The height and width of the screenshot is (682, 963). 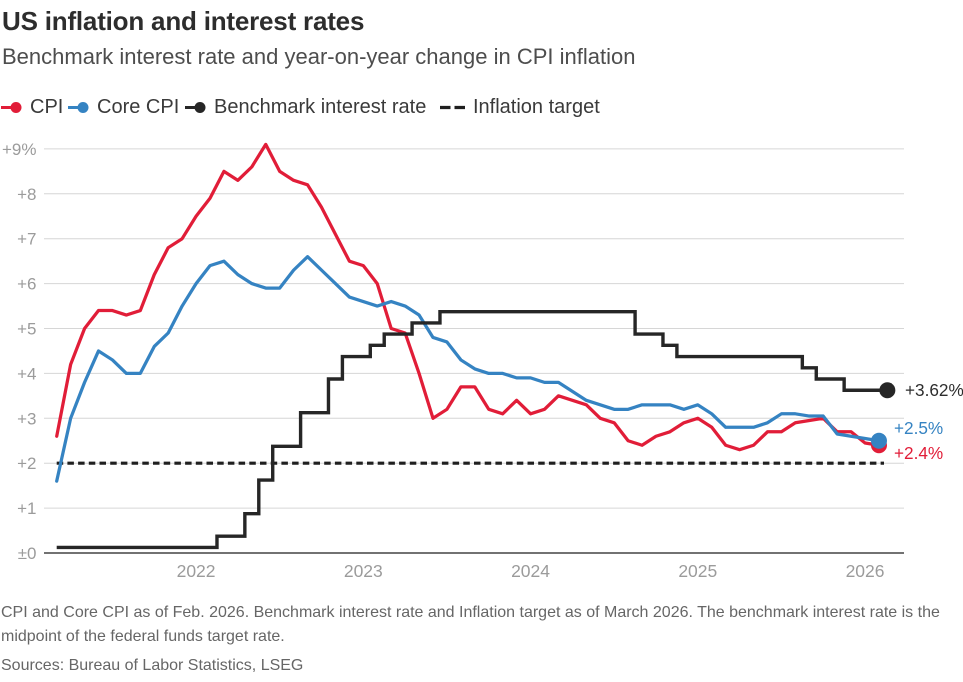 I want to click on y-axis-labels: ±0 +1 +2 +3 +4 +5 +6 +7 +8 +9%, so click(x=19, y=351).